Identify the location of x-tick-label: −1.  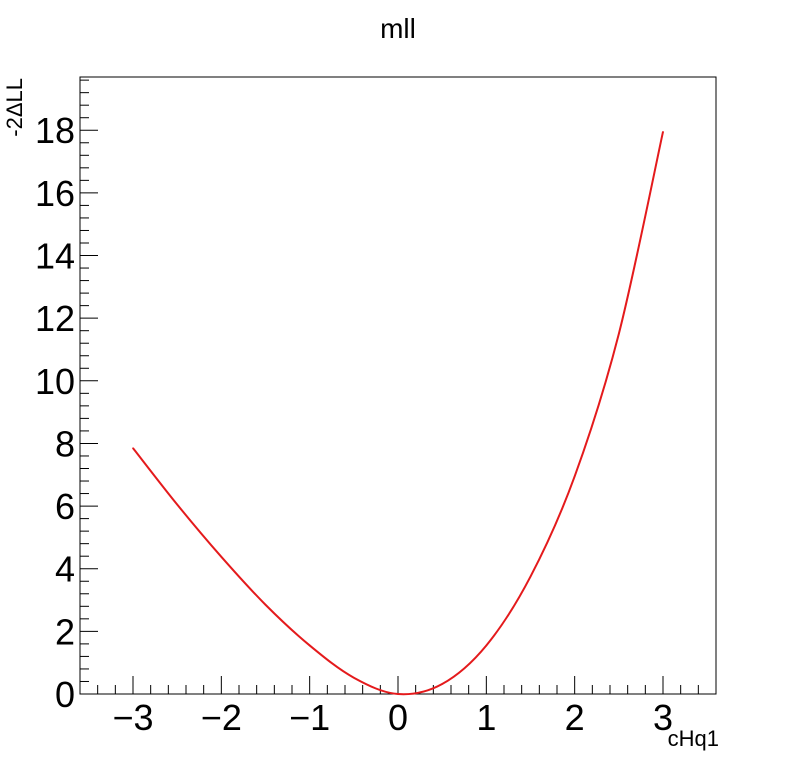
(309, 717).